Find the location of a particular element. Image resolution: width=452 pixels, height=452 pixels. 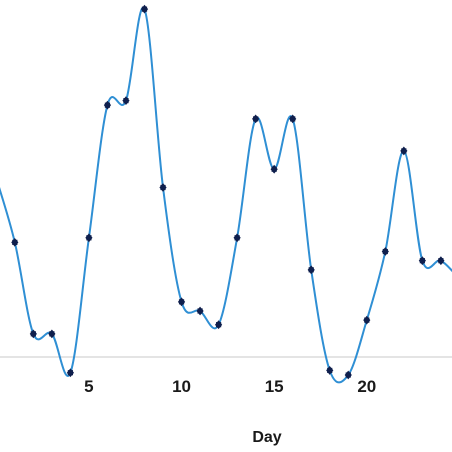

x-tick-label: 20 is located at coordinates (366, 386).